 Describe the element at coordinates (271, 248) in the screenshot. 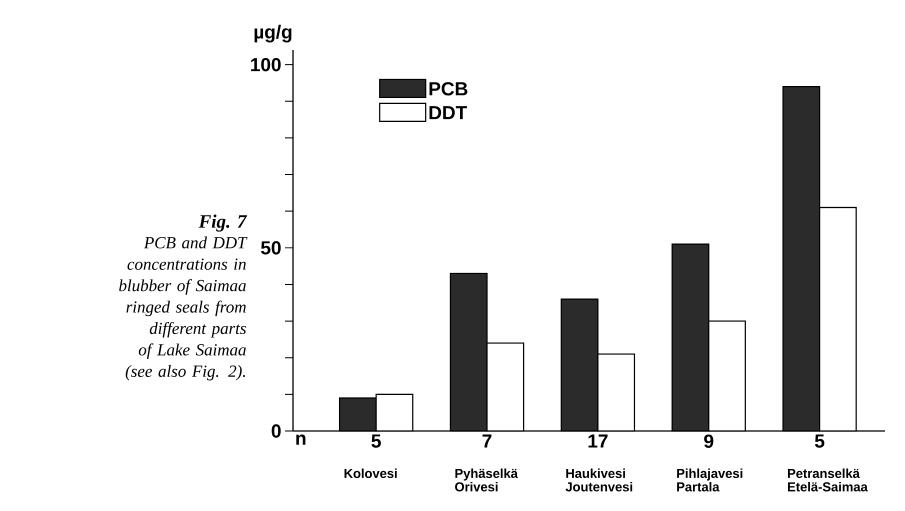

I see `y-tick-label: 50` at that location.